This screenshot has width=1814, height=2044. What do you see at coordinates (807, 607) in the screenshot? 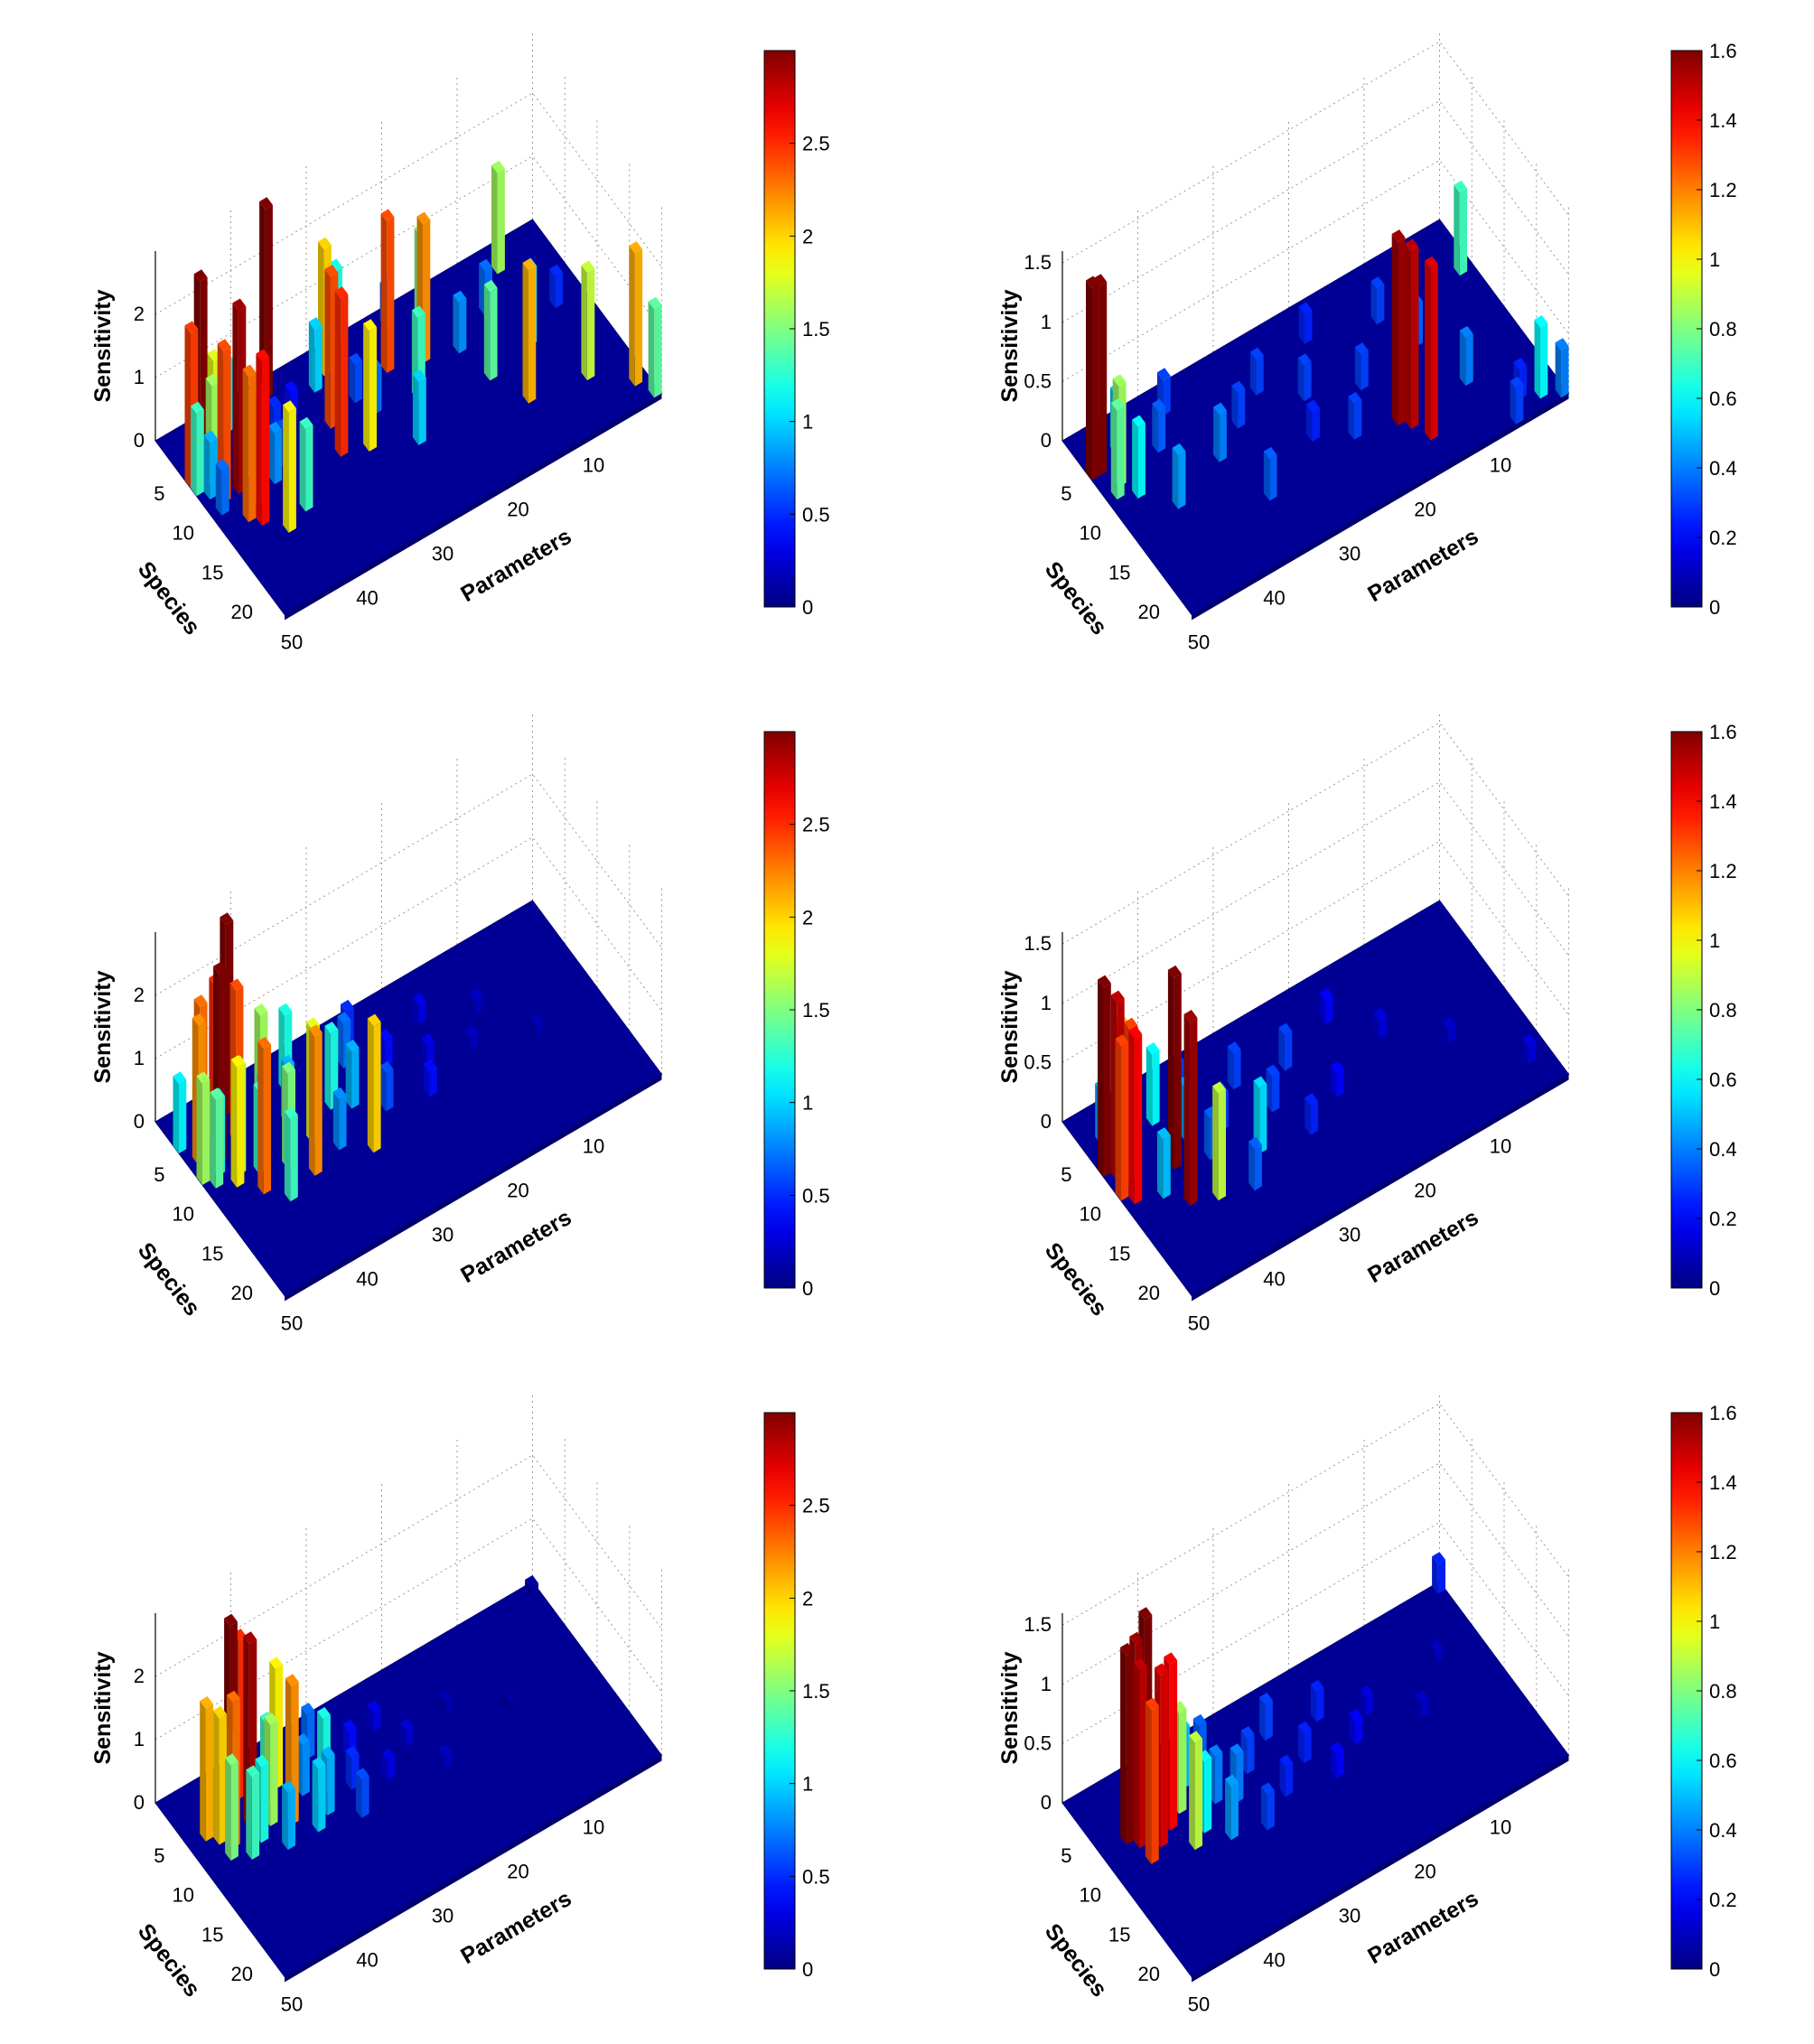
I see `colorbar-tick-label: 0` at bounding box center [807, 607].